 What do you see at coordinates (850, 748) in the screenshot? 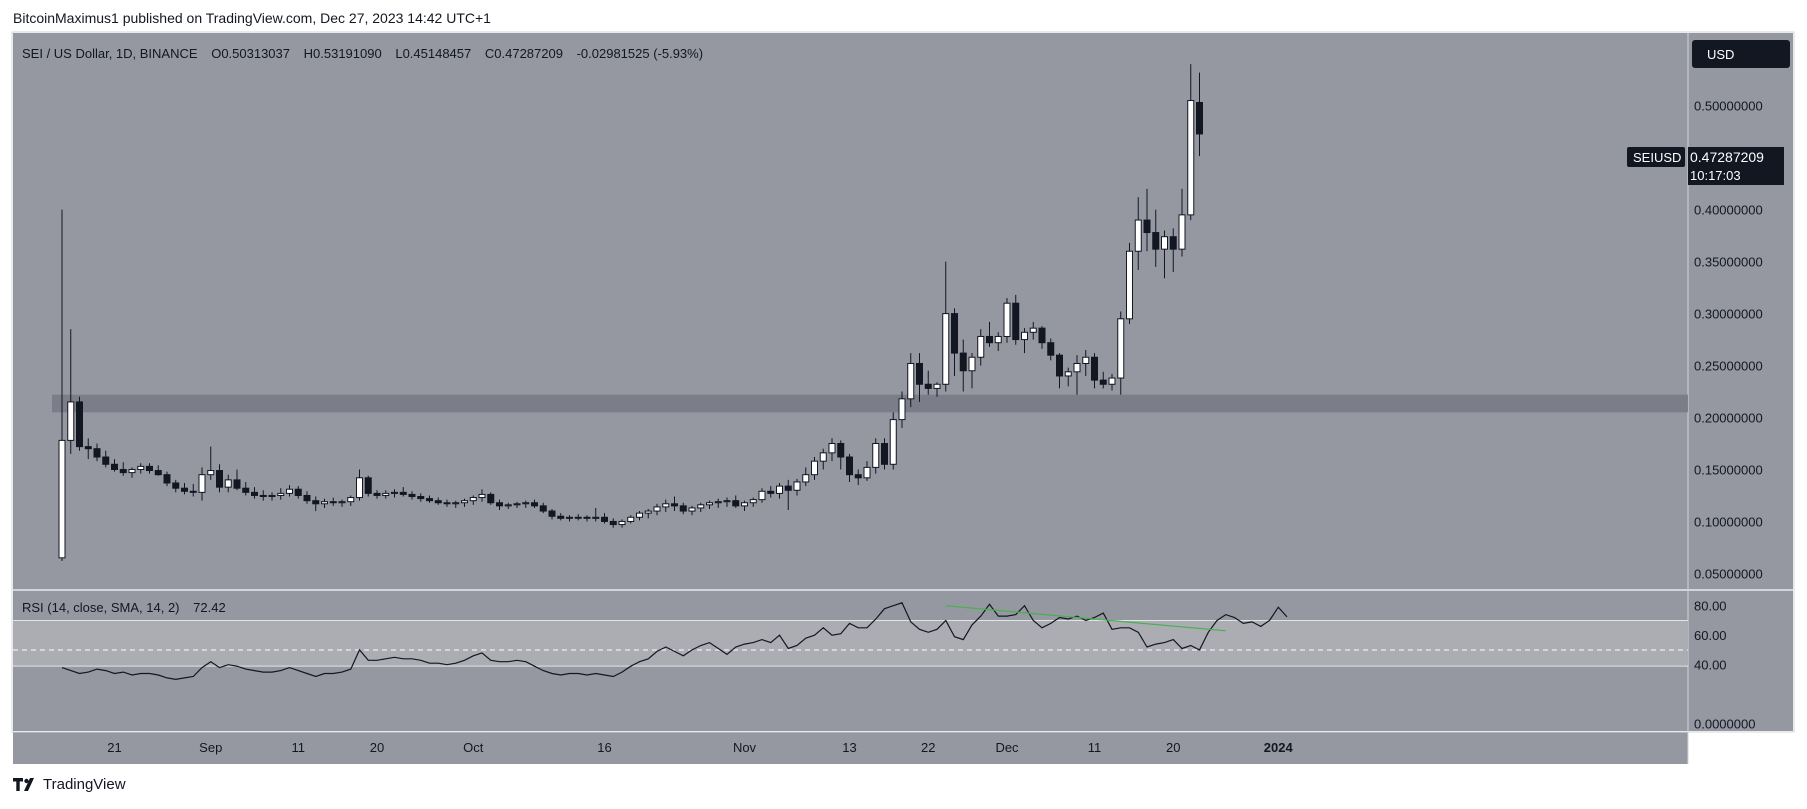
I see `time-axis` at bounding box center [850, 748].